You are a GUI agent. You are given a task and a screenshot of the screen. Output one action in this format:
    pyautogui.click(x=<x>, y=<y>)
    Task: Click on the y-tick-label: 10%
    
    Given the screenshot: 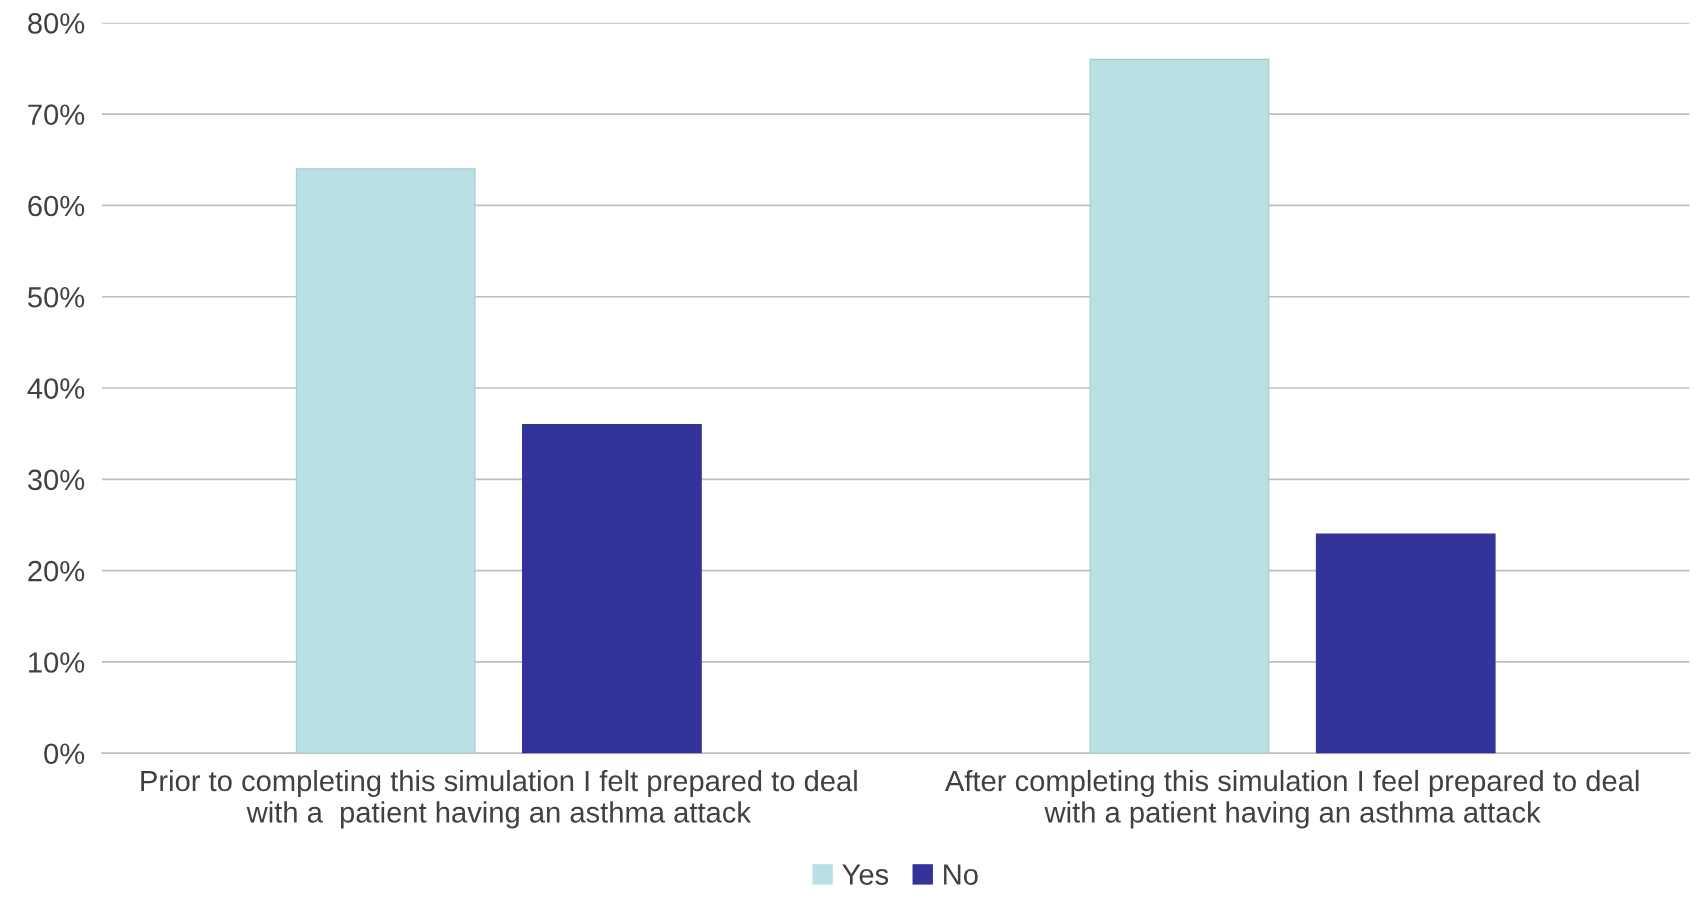 What is the action you would take?
    pyautogui.click(x=57, y=662)
    